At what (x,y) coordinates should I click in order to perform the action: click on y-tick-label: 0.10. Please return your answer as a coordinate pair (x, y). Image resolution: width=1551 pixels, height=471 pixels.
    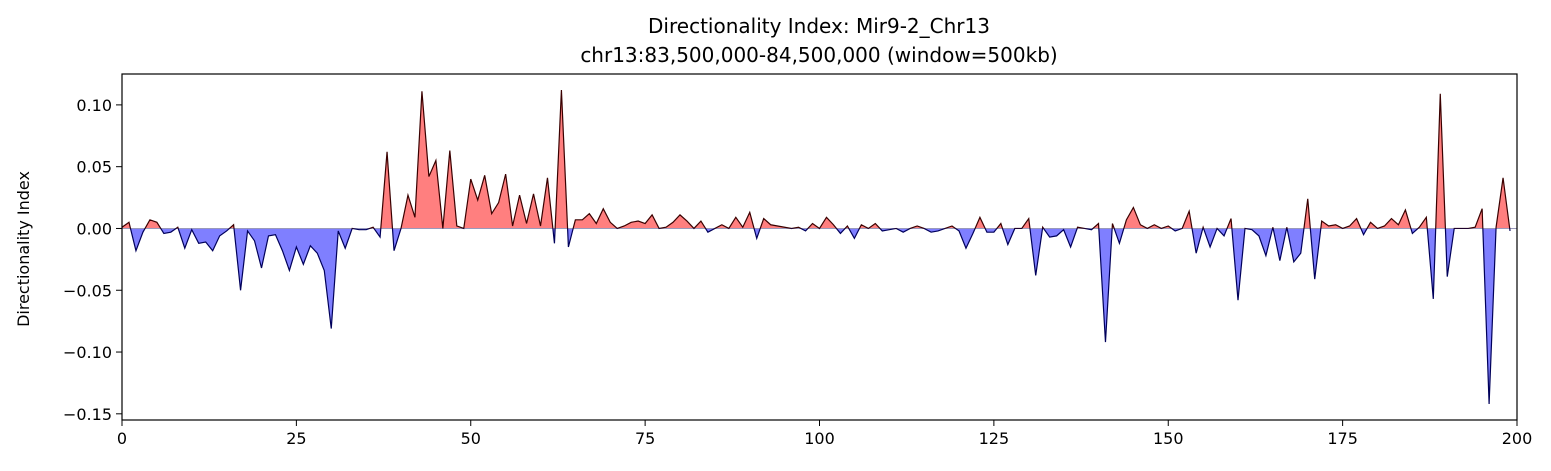
    Looking at the image, I should click on (94, 105).